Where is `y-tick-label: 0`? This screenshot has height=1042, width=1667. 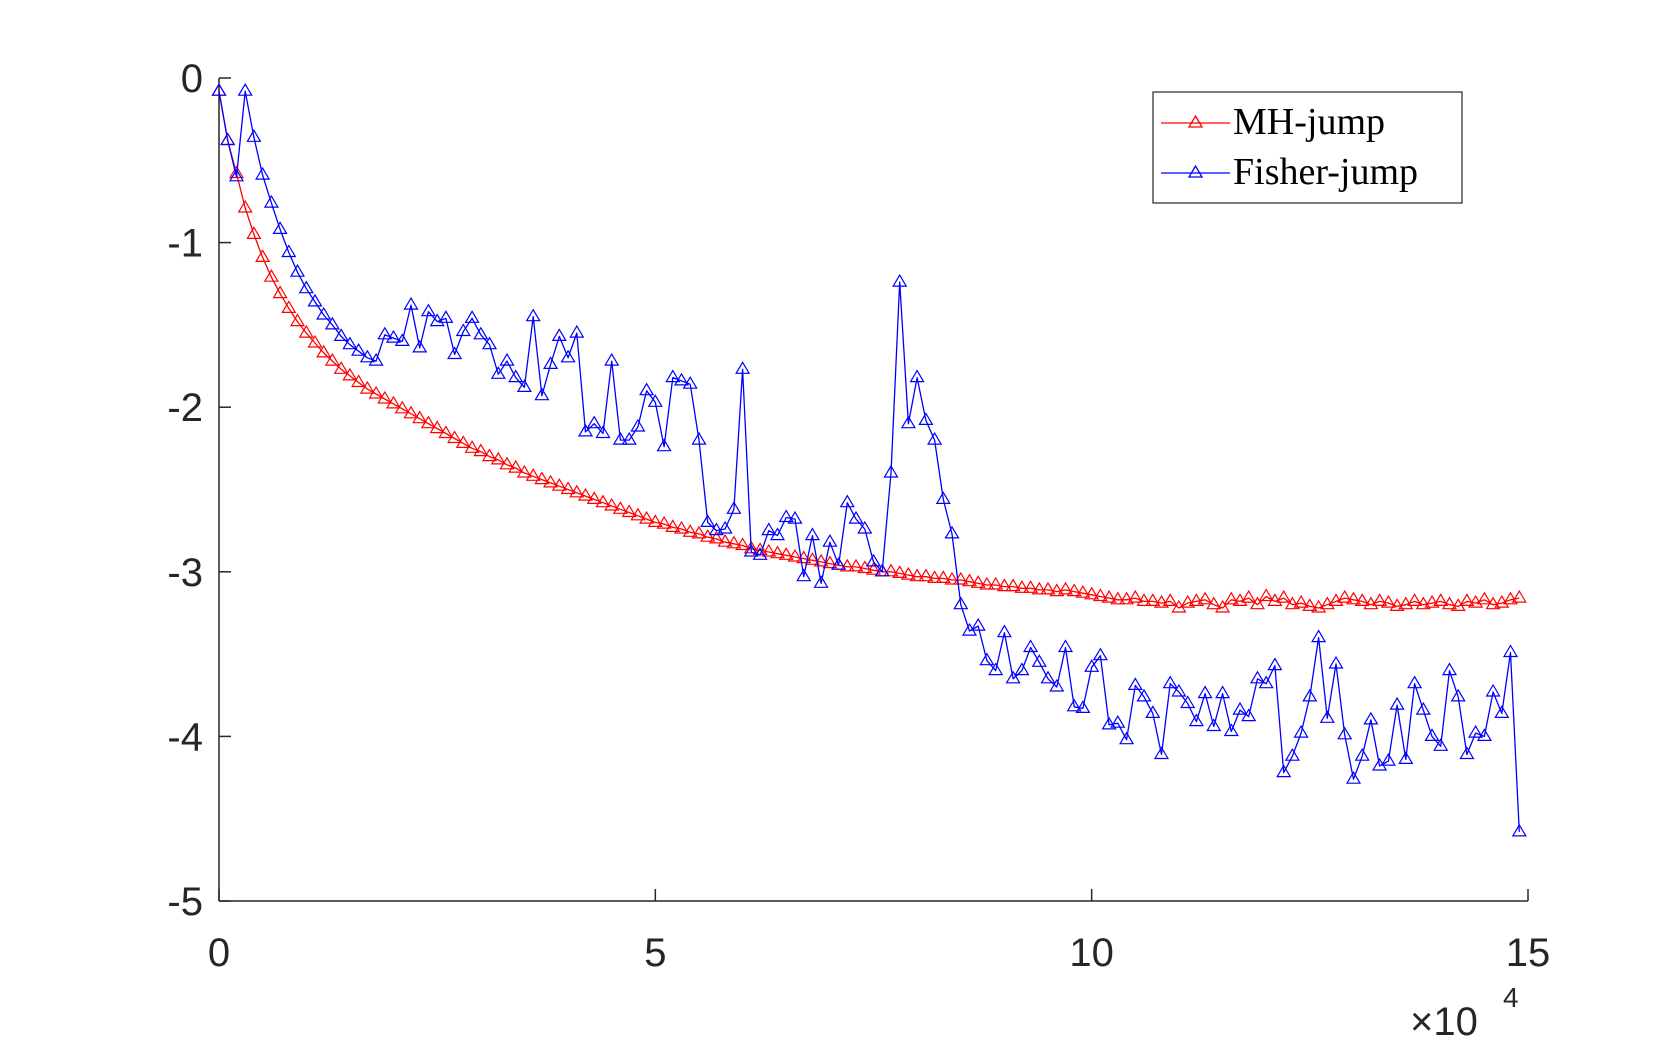
y-tick-label: 0 is located at coordinates (192, 79).